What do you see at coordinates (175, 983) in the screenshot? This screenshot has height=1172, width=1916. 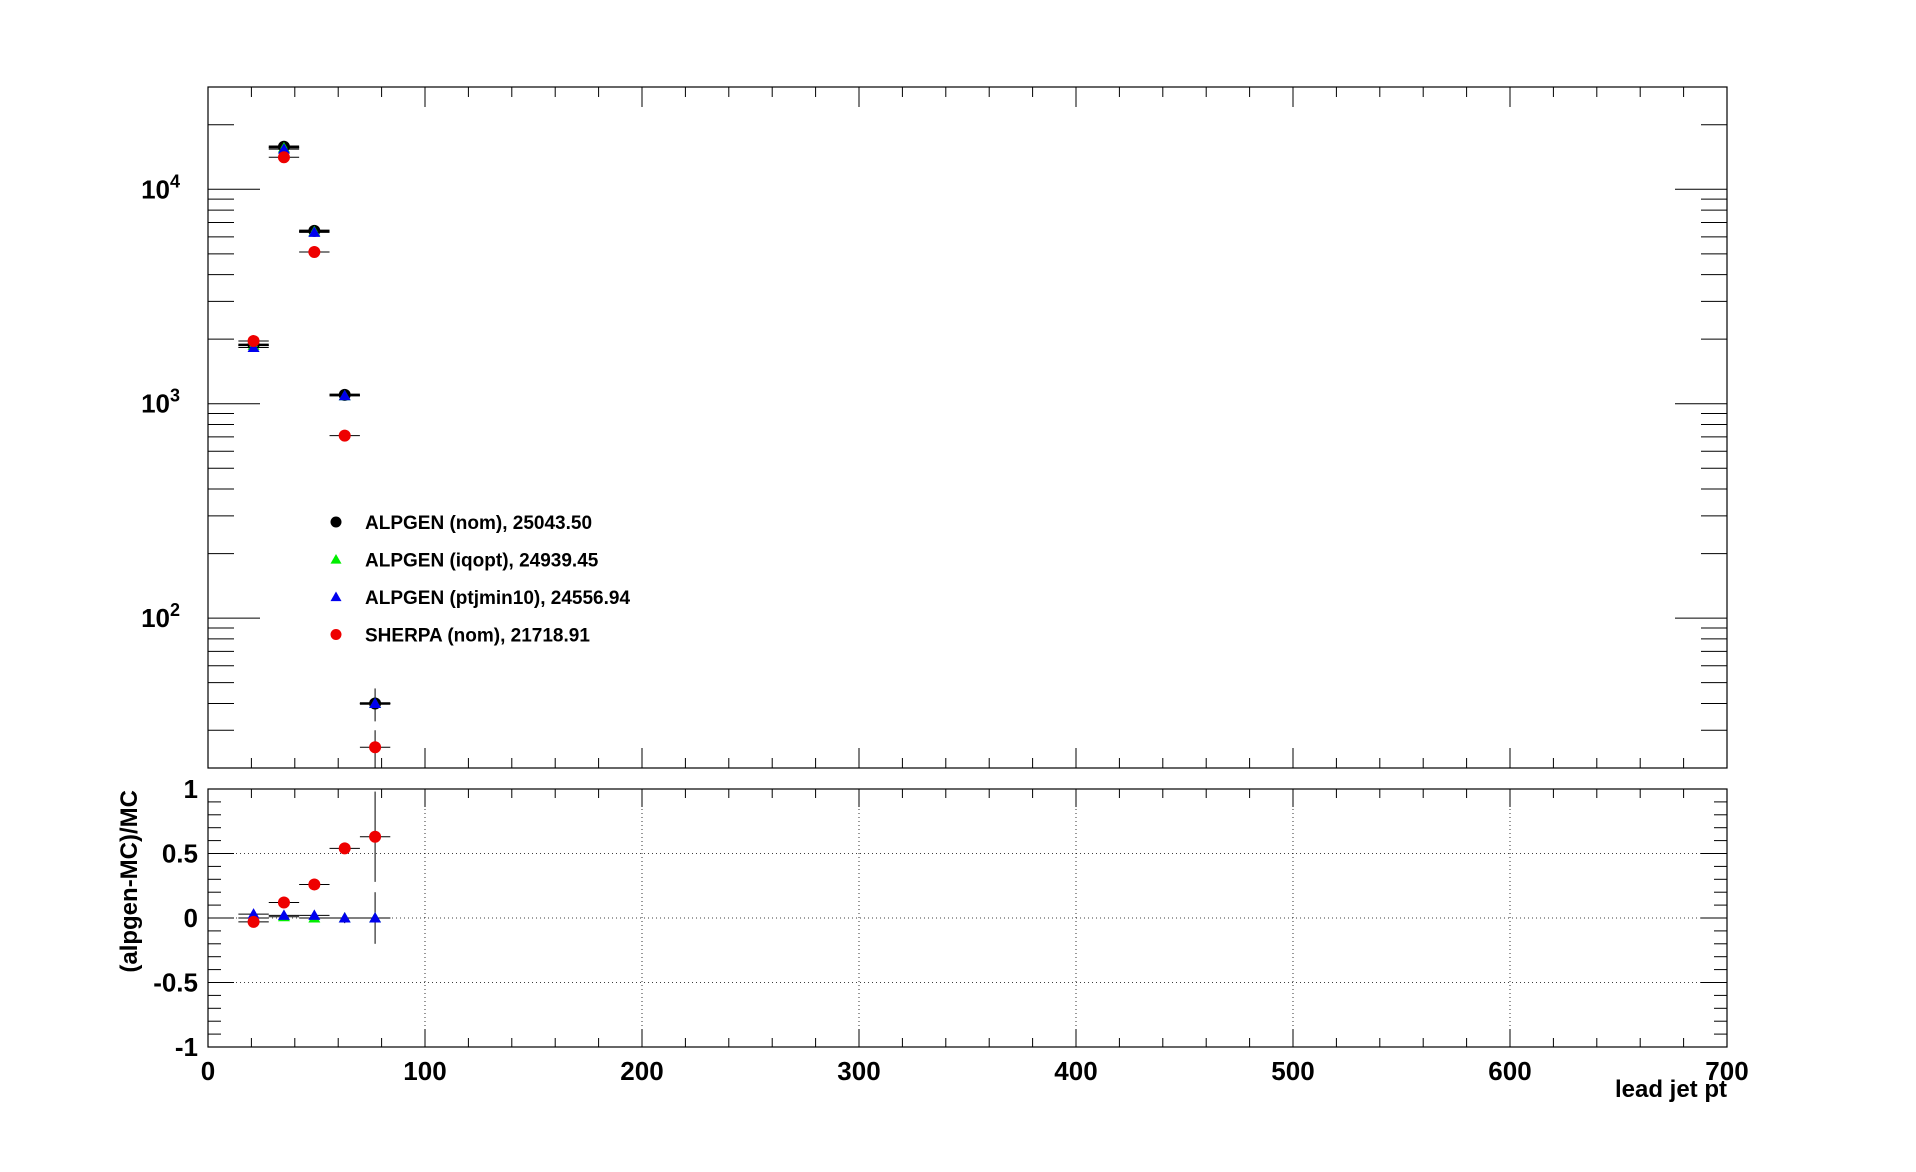 I see `ratio-y-tick-label: -0.5` at bounding box center [175, 983].